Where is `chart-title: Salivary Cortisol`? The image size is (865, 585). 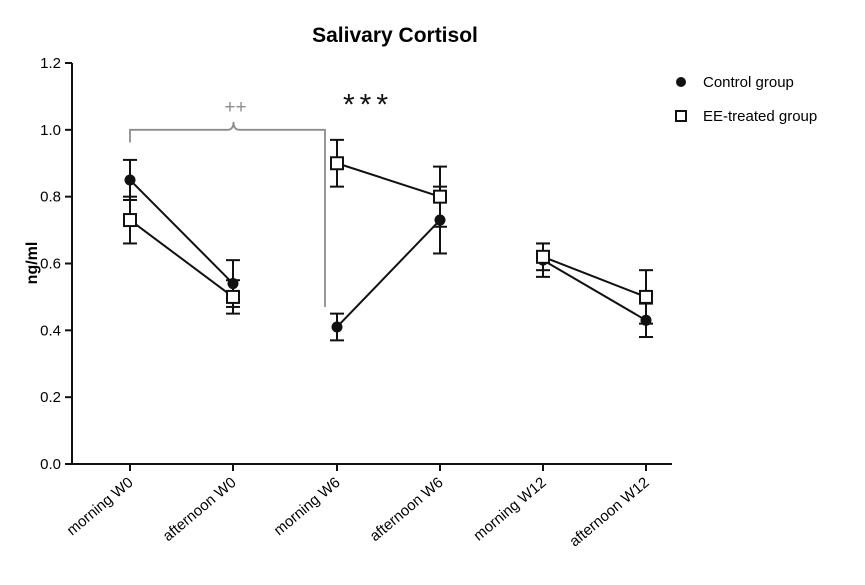
chart-title: Salivary Cortisol is located at coordinates (395, 35).